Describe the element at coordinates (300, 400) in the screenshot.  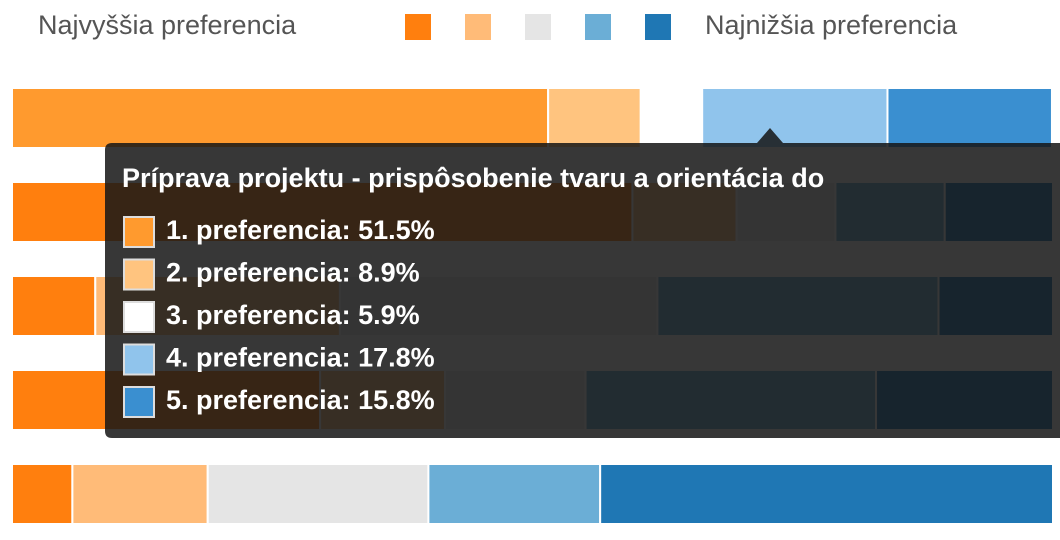
I see `tooltip-item: 5. preferencia: 15.8%` at that location.